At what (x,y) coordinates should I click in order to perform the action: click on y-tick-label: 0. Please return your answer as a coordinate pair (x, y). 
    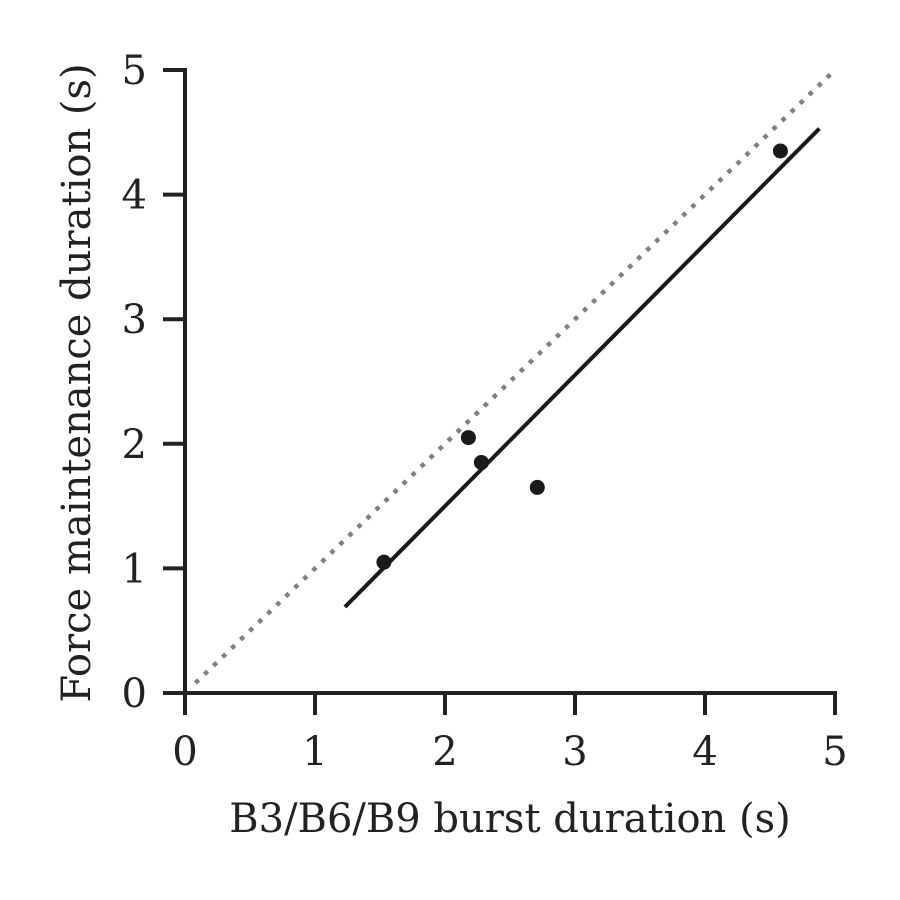
    Looking at the image, I should click on (134, 694).